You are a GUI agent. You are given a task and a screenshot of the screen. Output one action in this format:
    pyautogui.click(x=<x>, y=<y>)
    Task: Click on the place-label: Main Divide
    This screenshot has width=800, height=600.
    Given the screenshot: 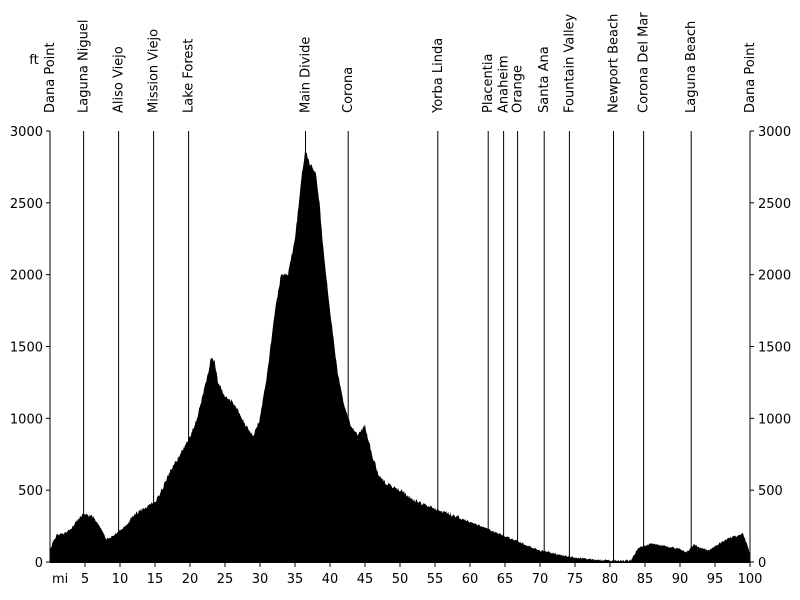 What is the action you would take?
    pyautogui.click(x=306, y=75)
    